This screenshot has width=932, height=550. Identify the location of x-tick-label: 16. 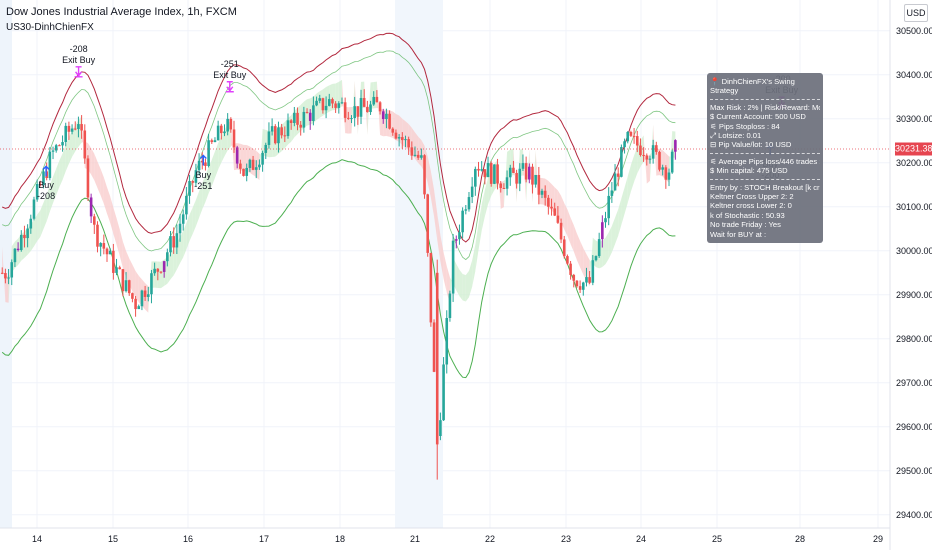
(188, 539).